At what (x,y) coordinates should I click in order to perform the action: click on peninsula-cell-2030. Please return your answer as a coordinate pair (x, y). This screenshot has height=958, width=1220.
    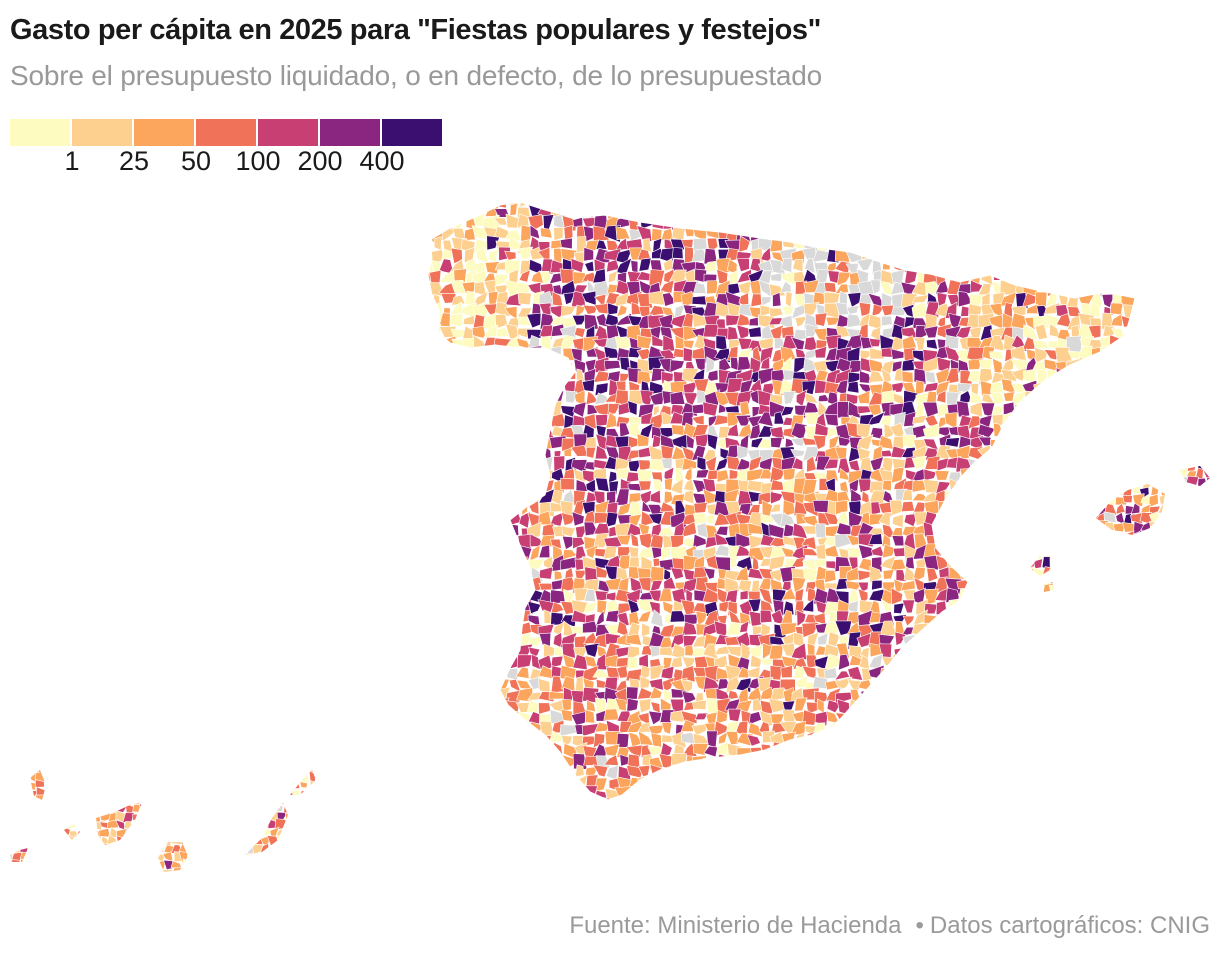
    Looking at the image, I should click on (975, 529).